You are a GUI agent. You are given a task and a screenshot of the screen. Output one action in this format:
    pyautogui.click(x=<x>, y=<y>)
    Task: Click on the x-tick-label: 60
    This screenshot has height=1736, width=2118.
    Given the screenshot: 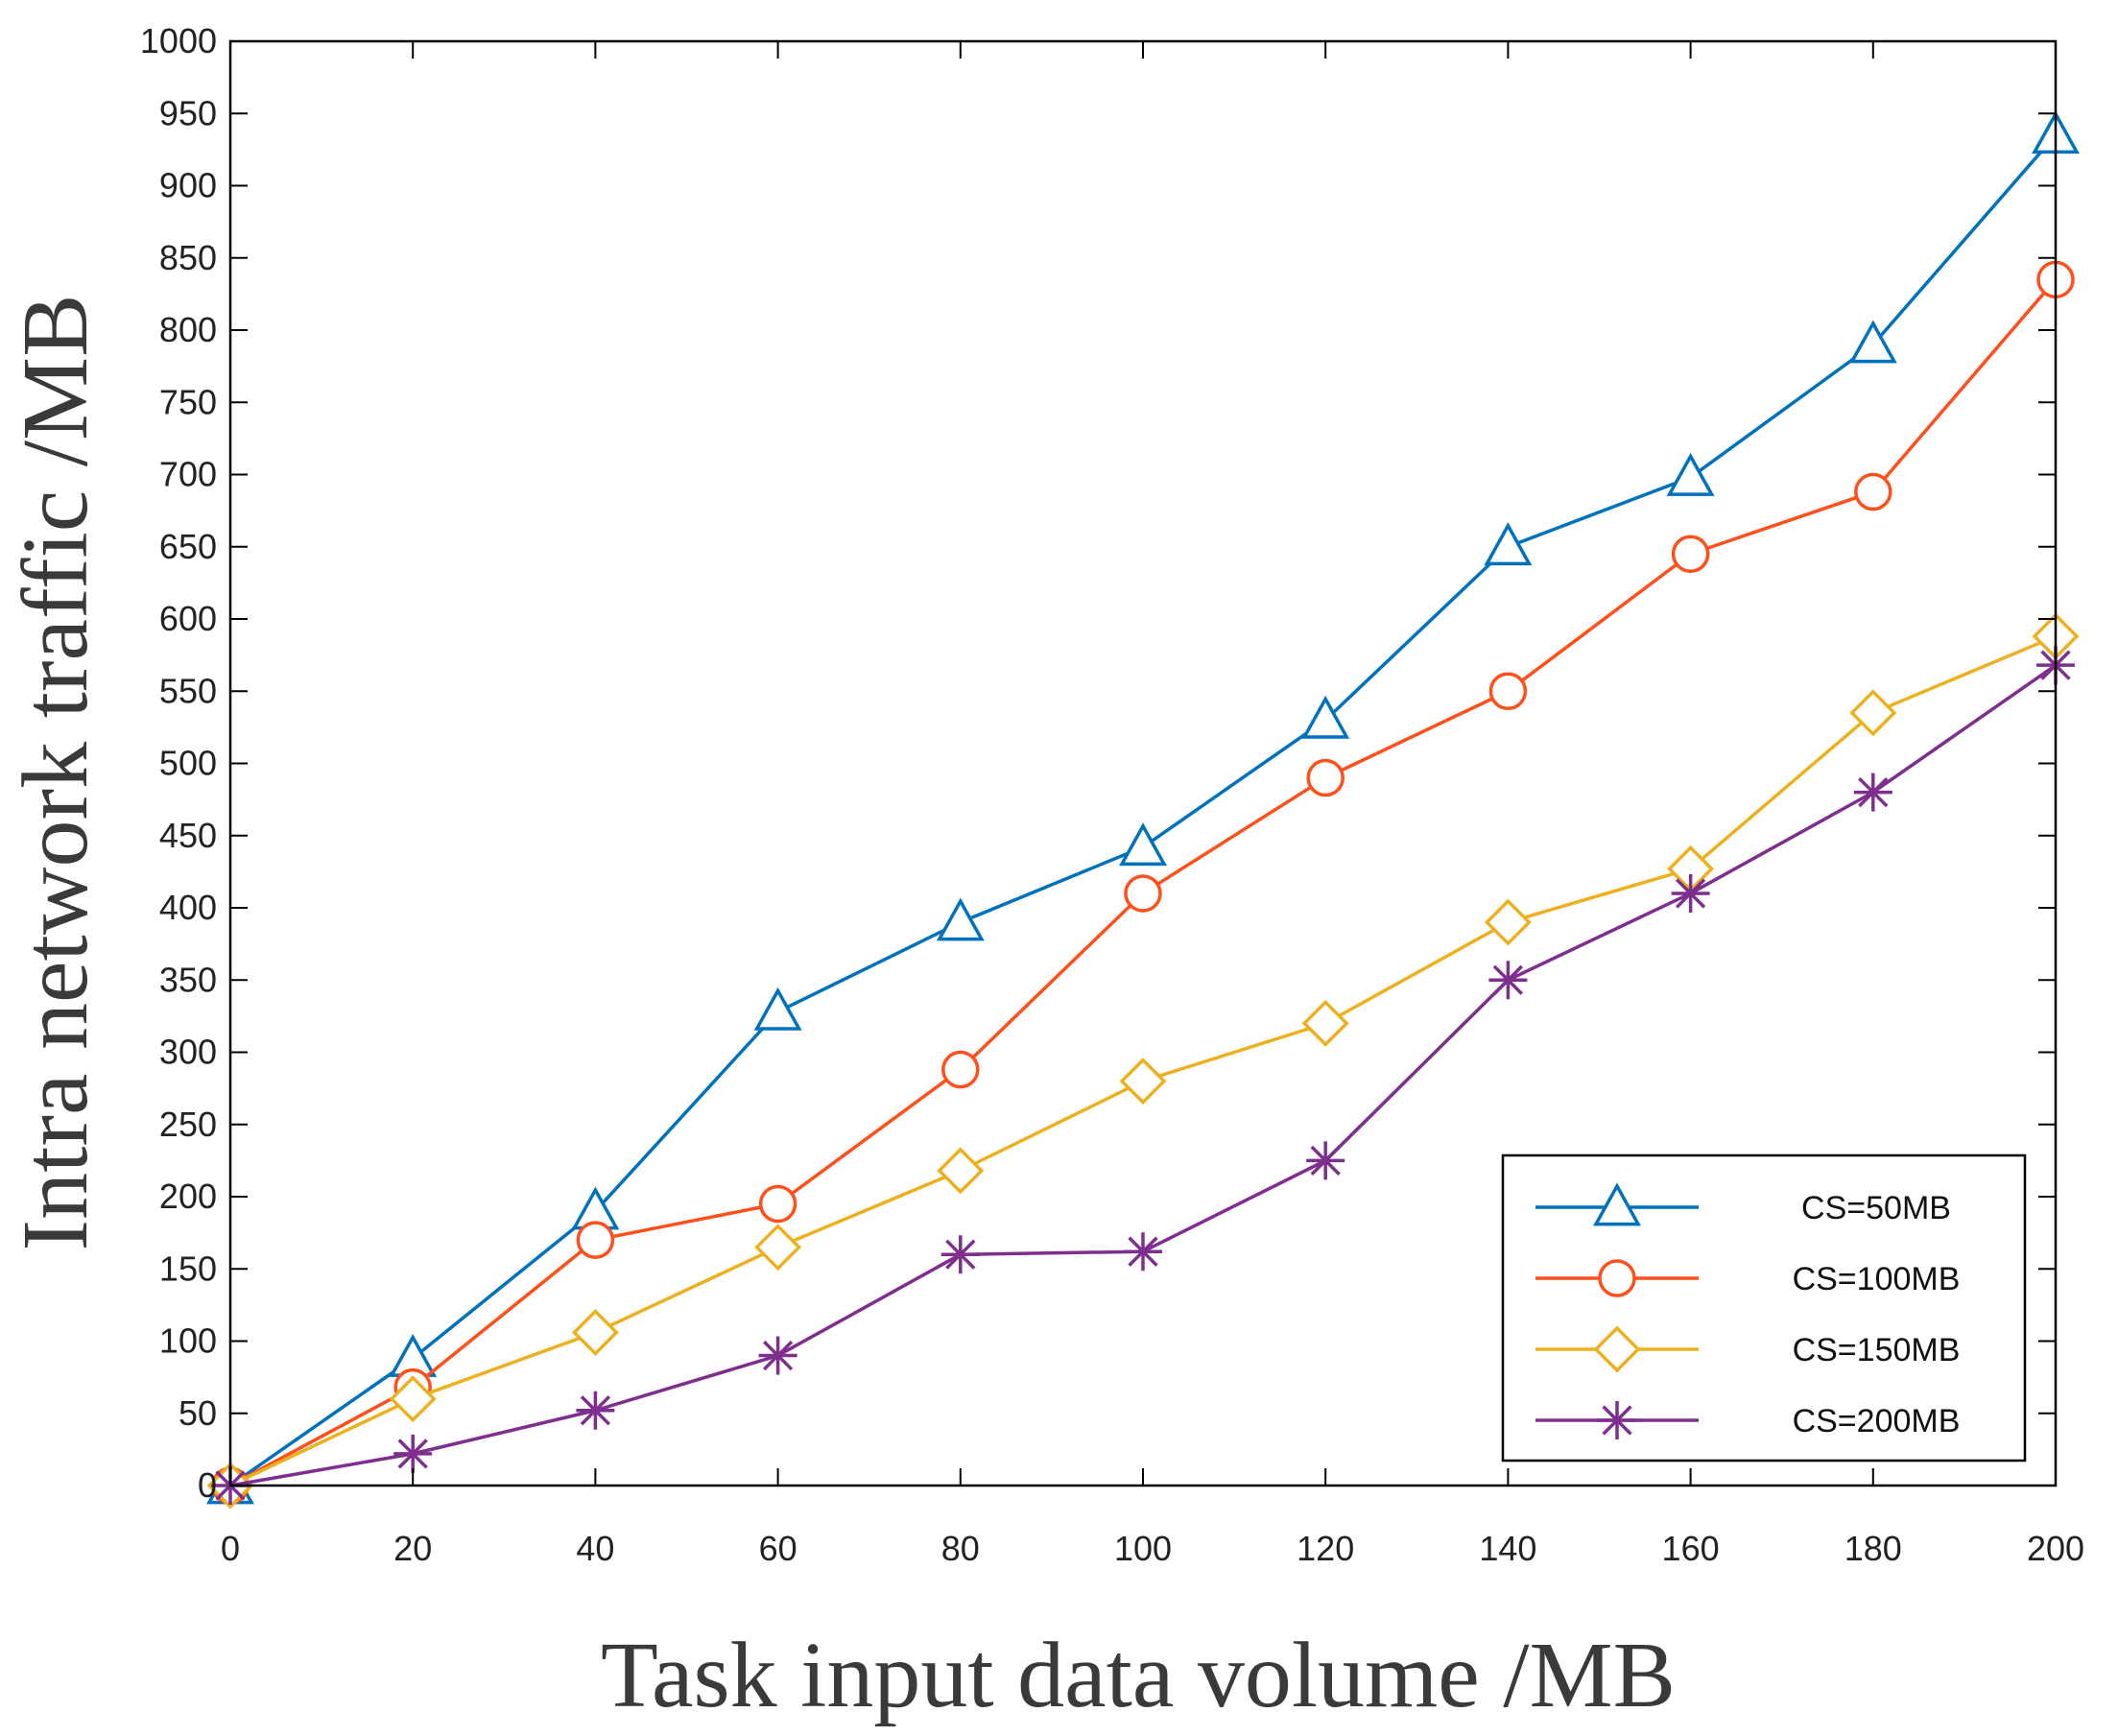 What is the action you would take?
    pyautogui.click(x=778, y=1548)
    